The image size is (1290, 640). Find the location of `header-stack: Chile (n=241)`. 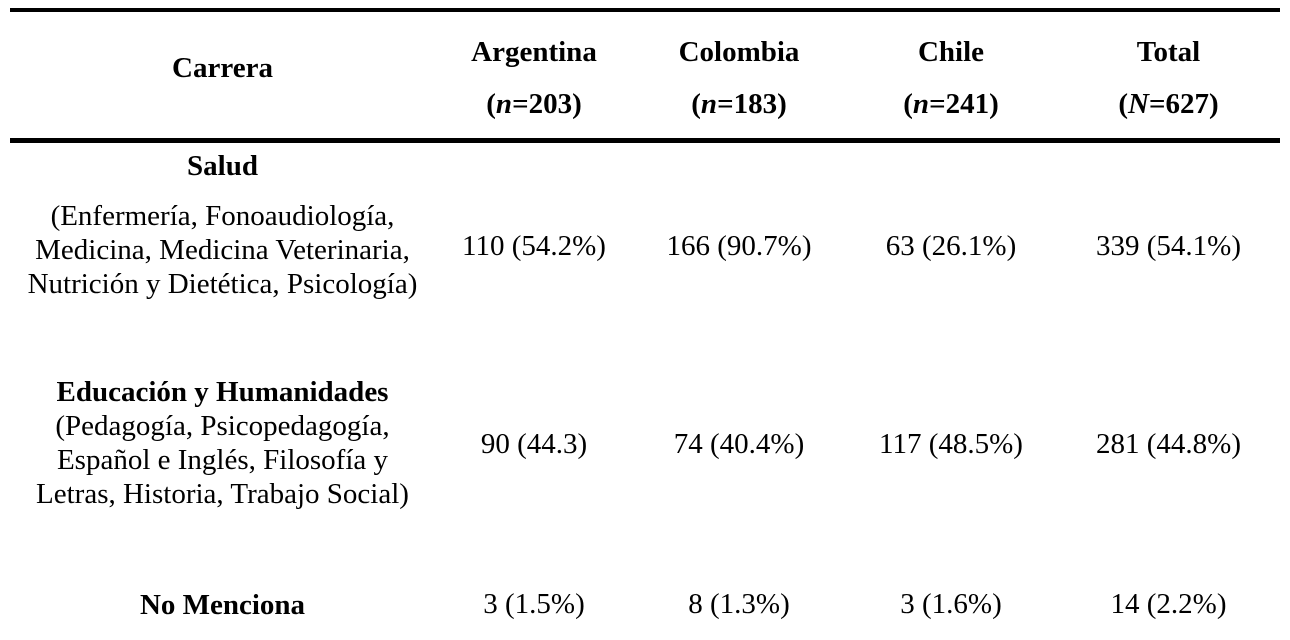

header-stack: Chile (n=241) is located at coordinates (951, 75).